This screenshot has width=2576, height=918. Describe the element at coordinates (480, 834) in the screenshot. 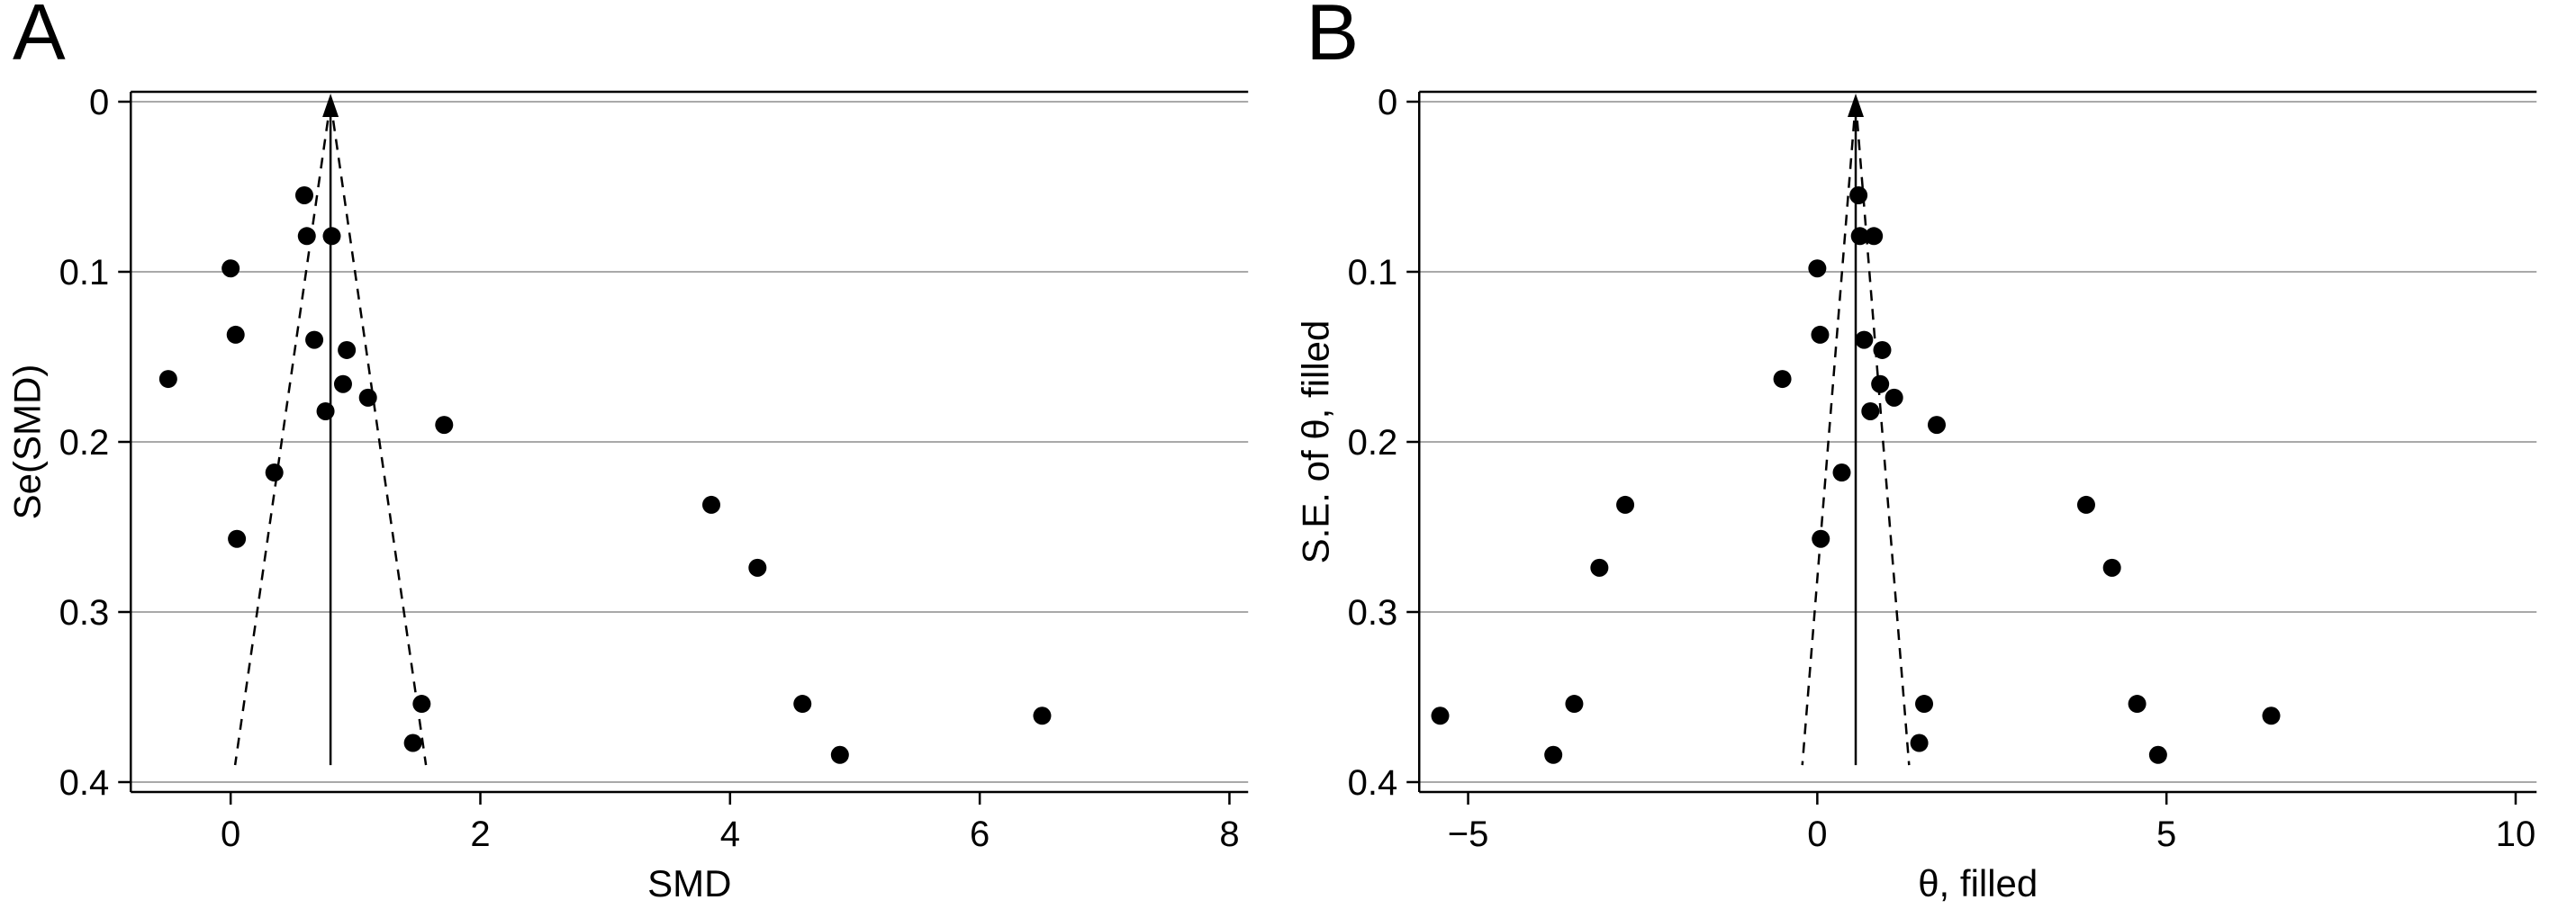

I see `x-tick-label: 2` at that location.